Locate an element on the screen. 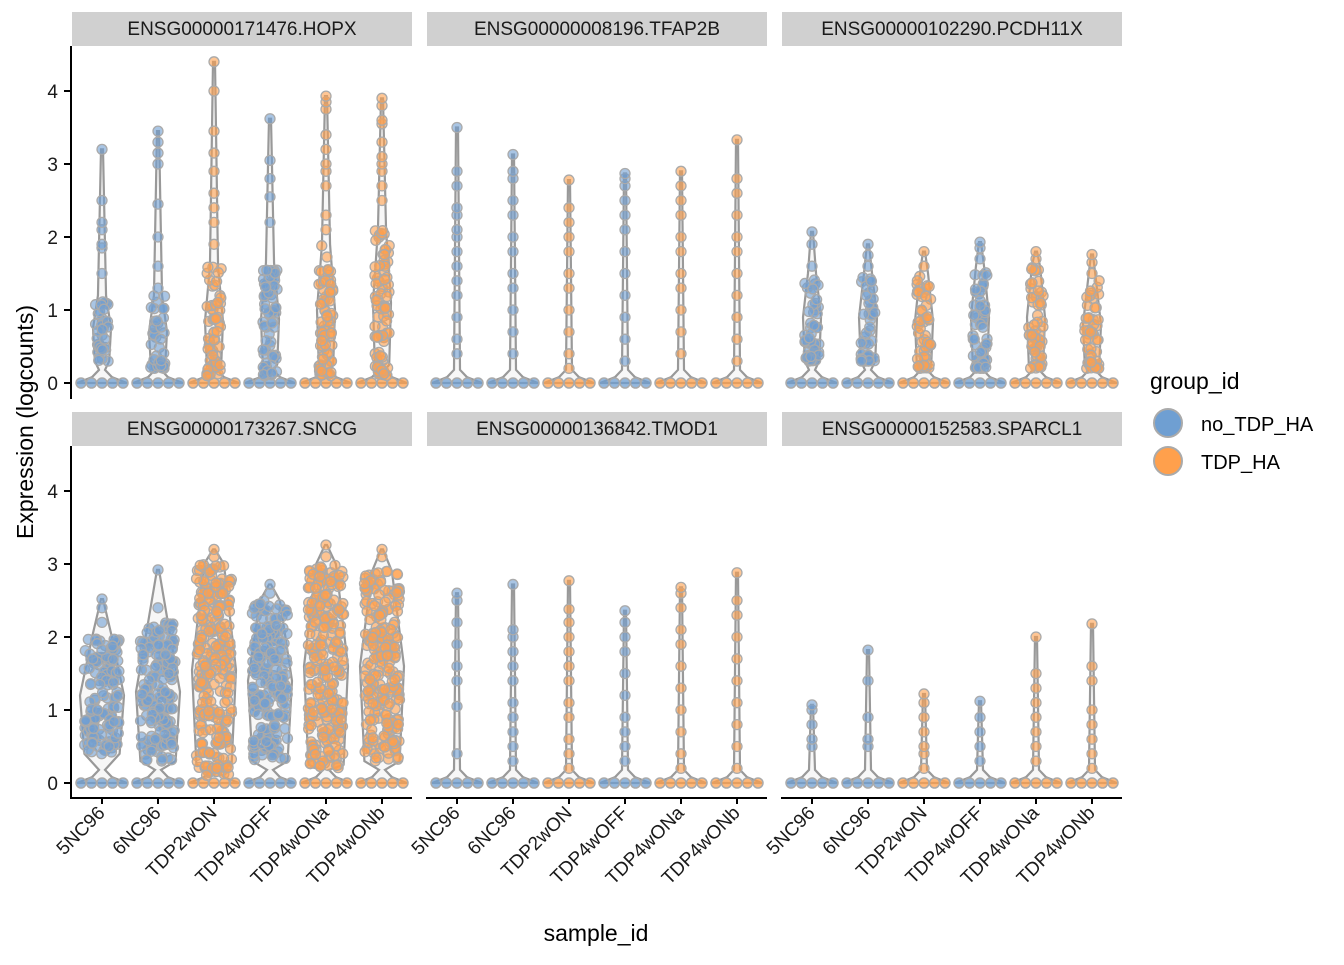 The height and width of the screenshot is (965, 1344). y-tick-label: 1 is located at coordinates (52, 711).